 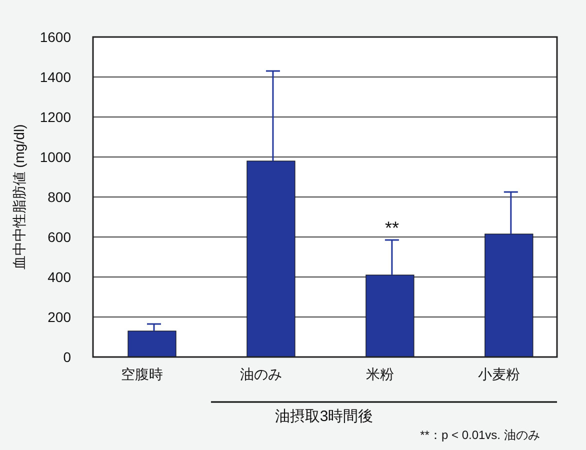 I want to click on x-tick-label: 小麦粉, so click(x=499, y=374).